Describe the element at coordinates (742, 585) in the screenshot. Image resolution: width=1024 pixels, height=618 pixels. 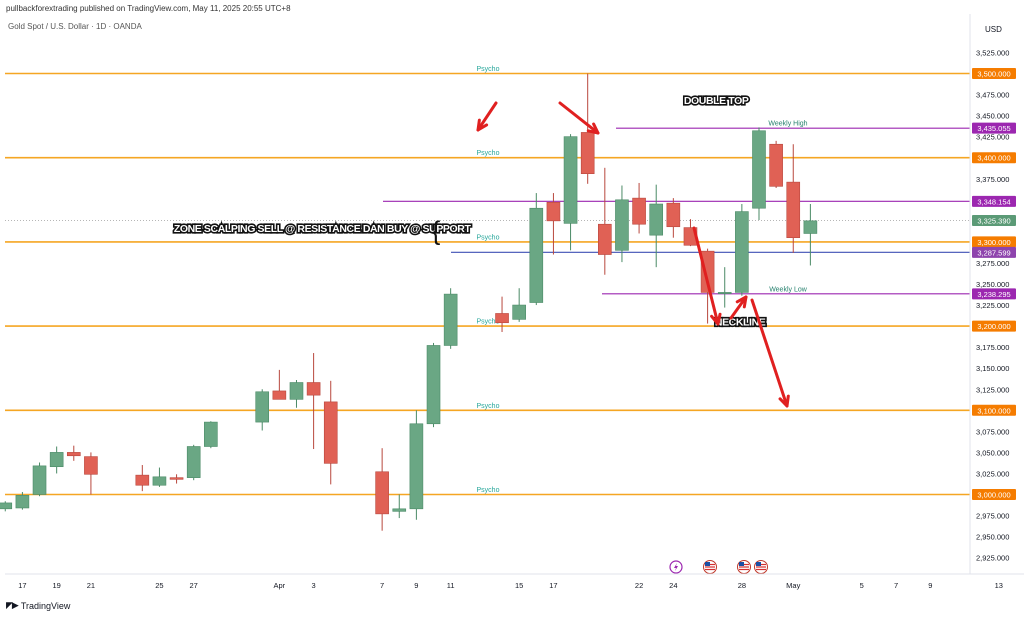
I see `x-tick-label: 28` at that location.